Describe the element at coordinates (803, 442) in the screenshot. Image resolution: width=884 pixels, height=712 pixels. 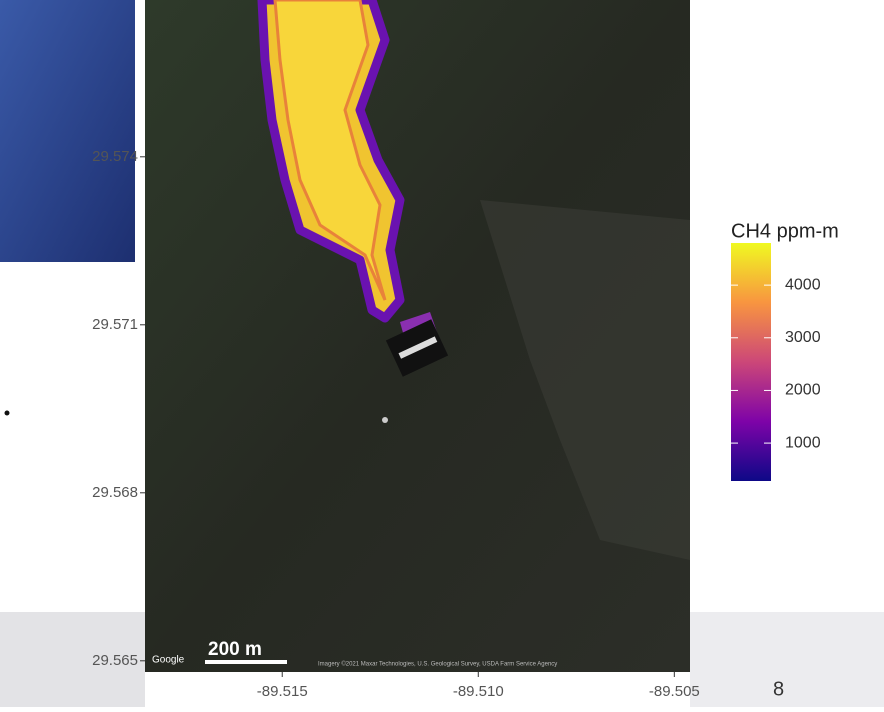
I see `colorbar-label: 1000` at that location.